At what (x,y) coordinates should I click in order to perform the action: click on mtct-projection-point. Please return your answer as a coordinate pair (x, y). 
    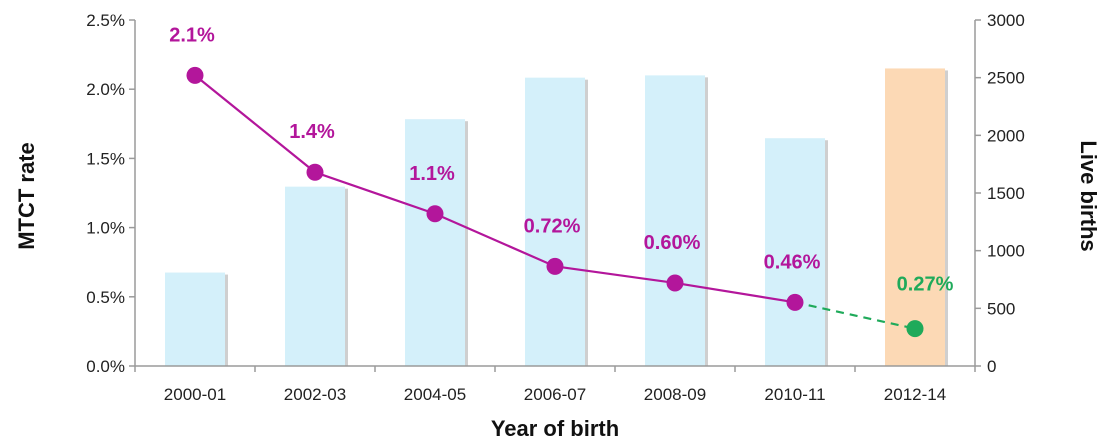
    Looking at the image, I should click on (915, 329).